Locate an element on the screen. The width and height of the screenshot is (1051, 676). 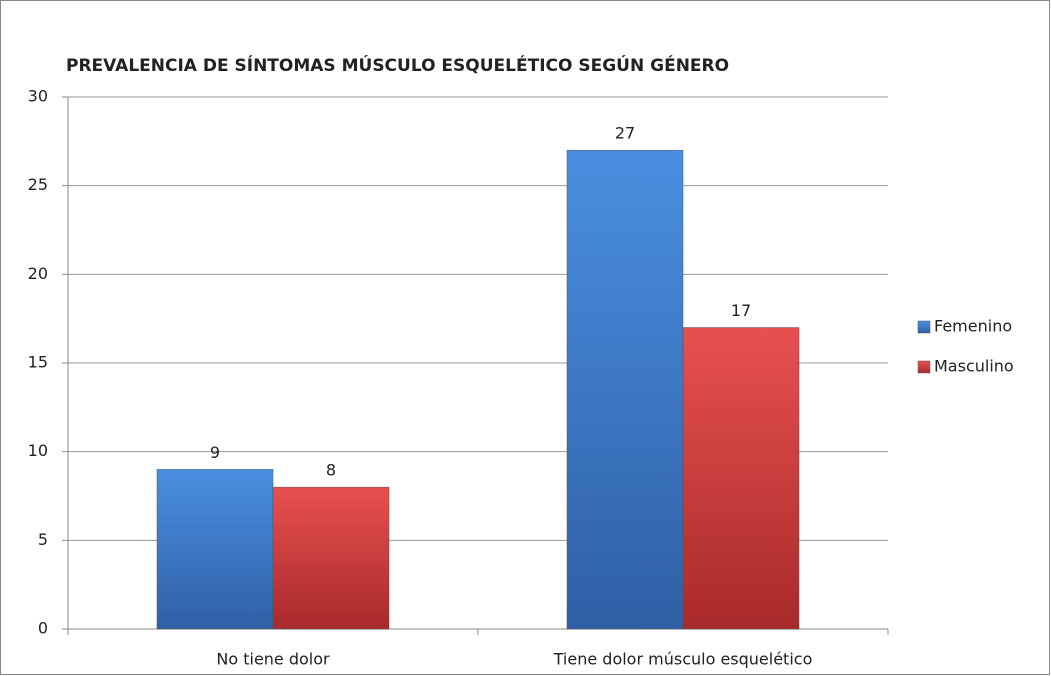
y-tick-label: 30 is located at coordinates (38, 96).